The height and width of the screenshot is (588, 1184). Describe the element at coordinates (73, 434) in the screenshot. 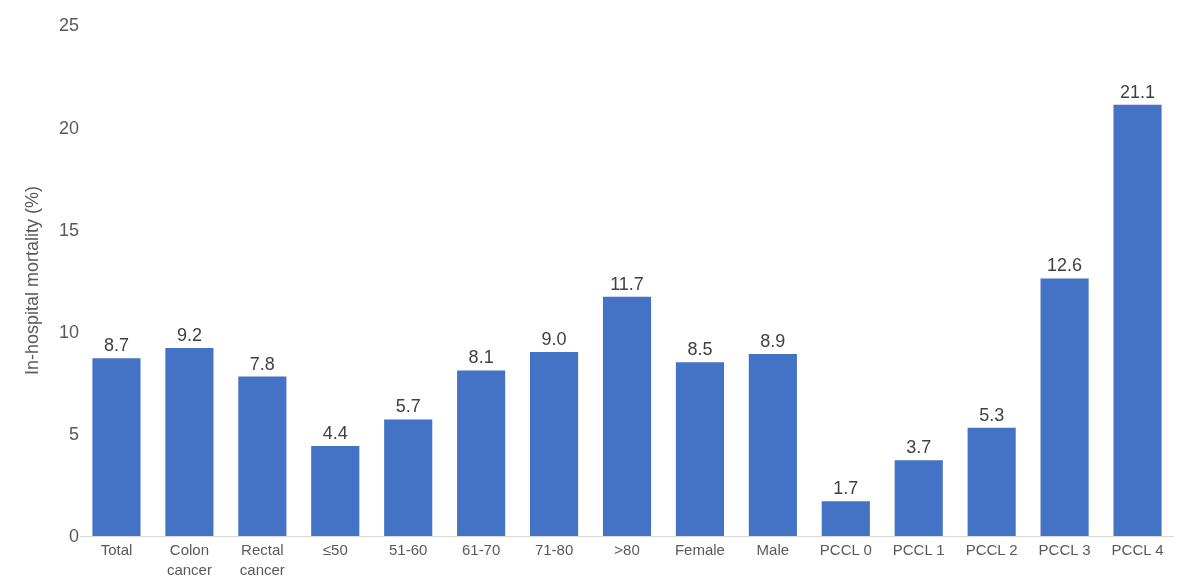

I see `y-tick-label: 5` at that location.